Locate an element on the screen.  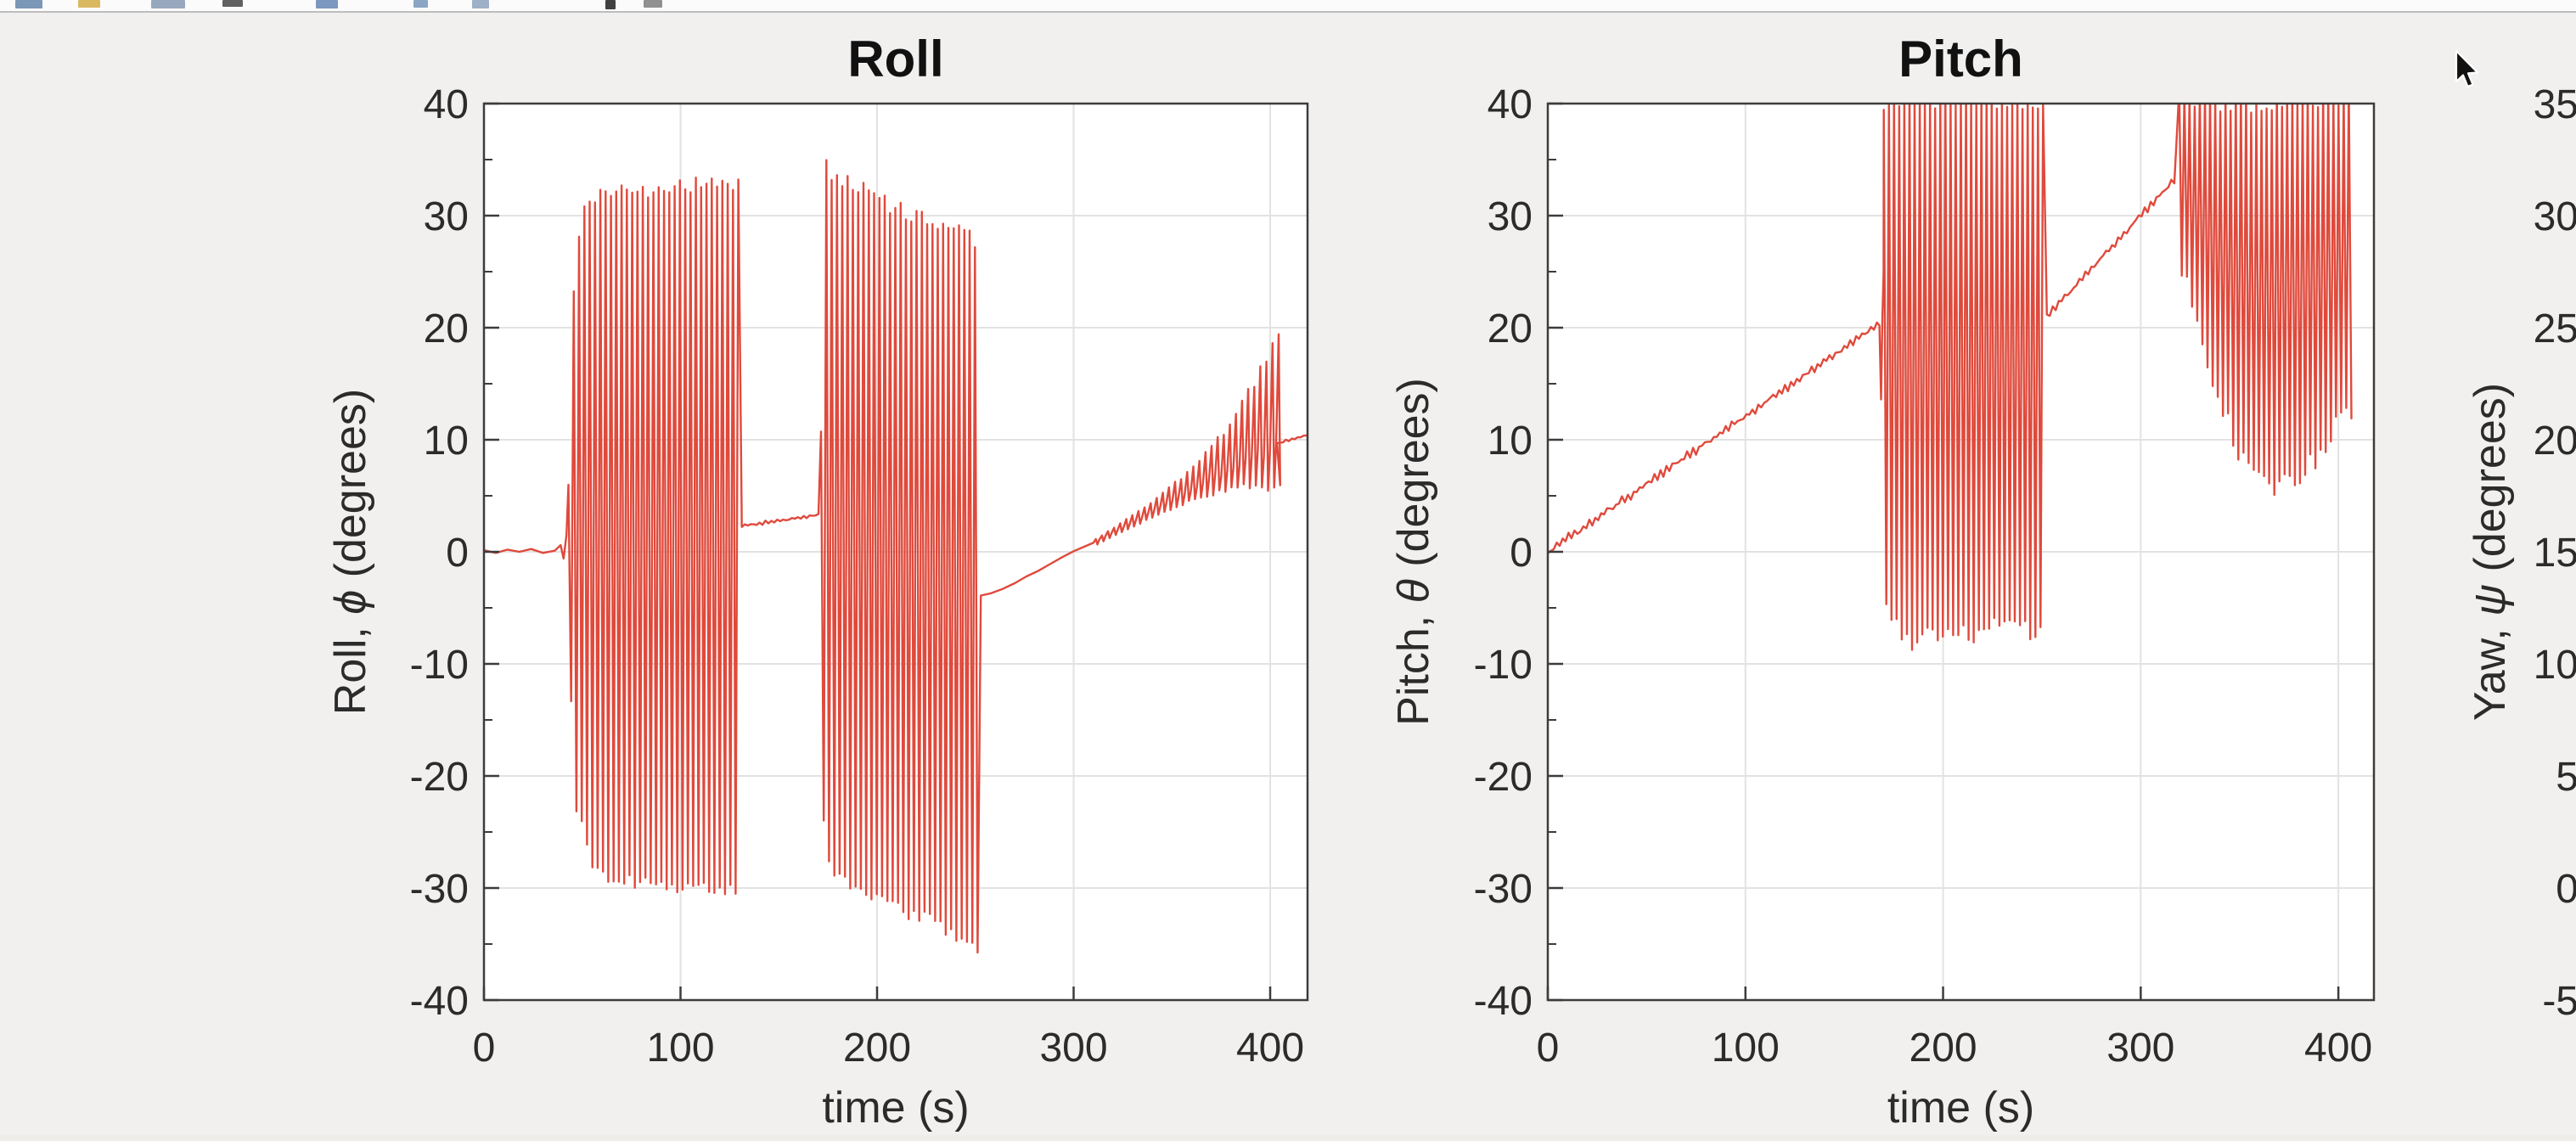
zoom-out-icon is located at coordinates (420, 4).